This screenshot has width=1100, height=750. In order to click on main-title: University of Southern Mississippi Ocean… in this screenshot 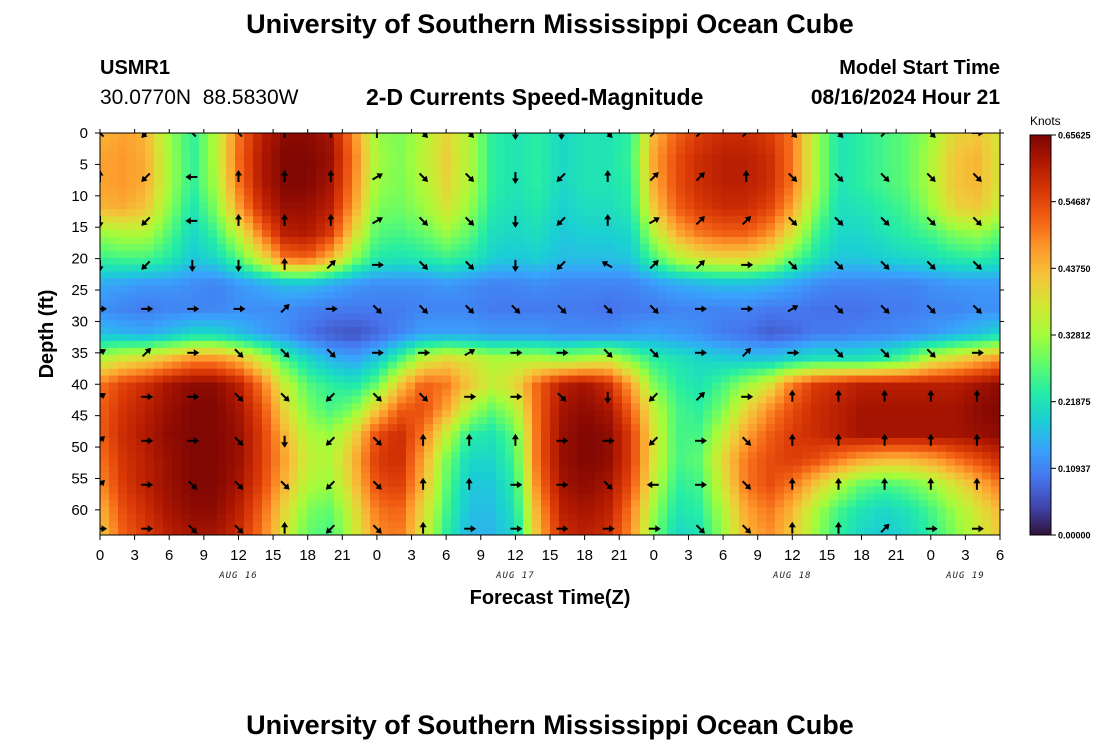, I will do `click(550, 24)`.